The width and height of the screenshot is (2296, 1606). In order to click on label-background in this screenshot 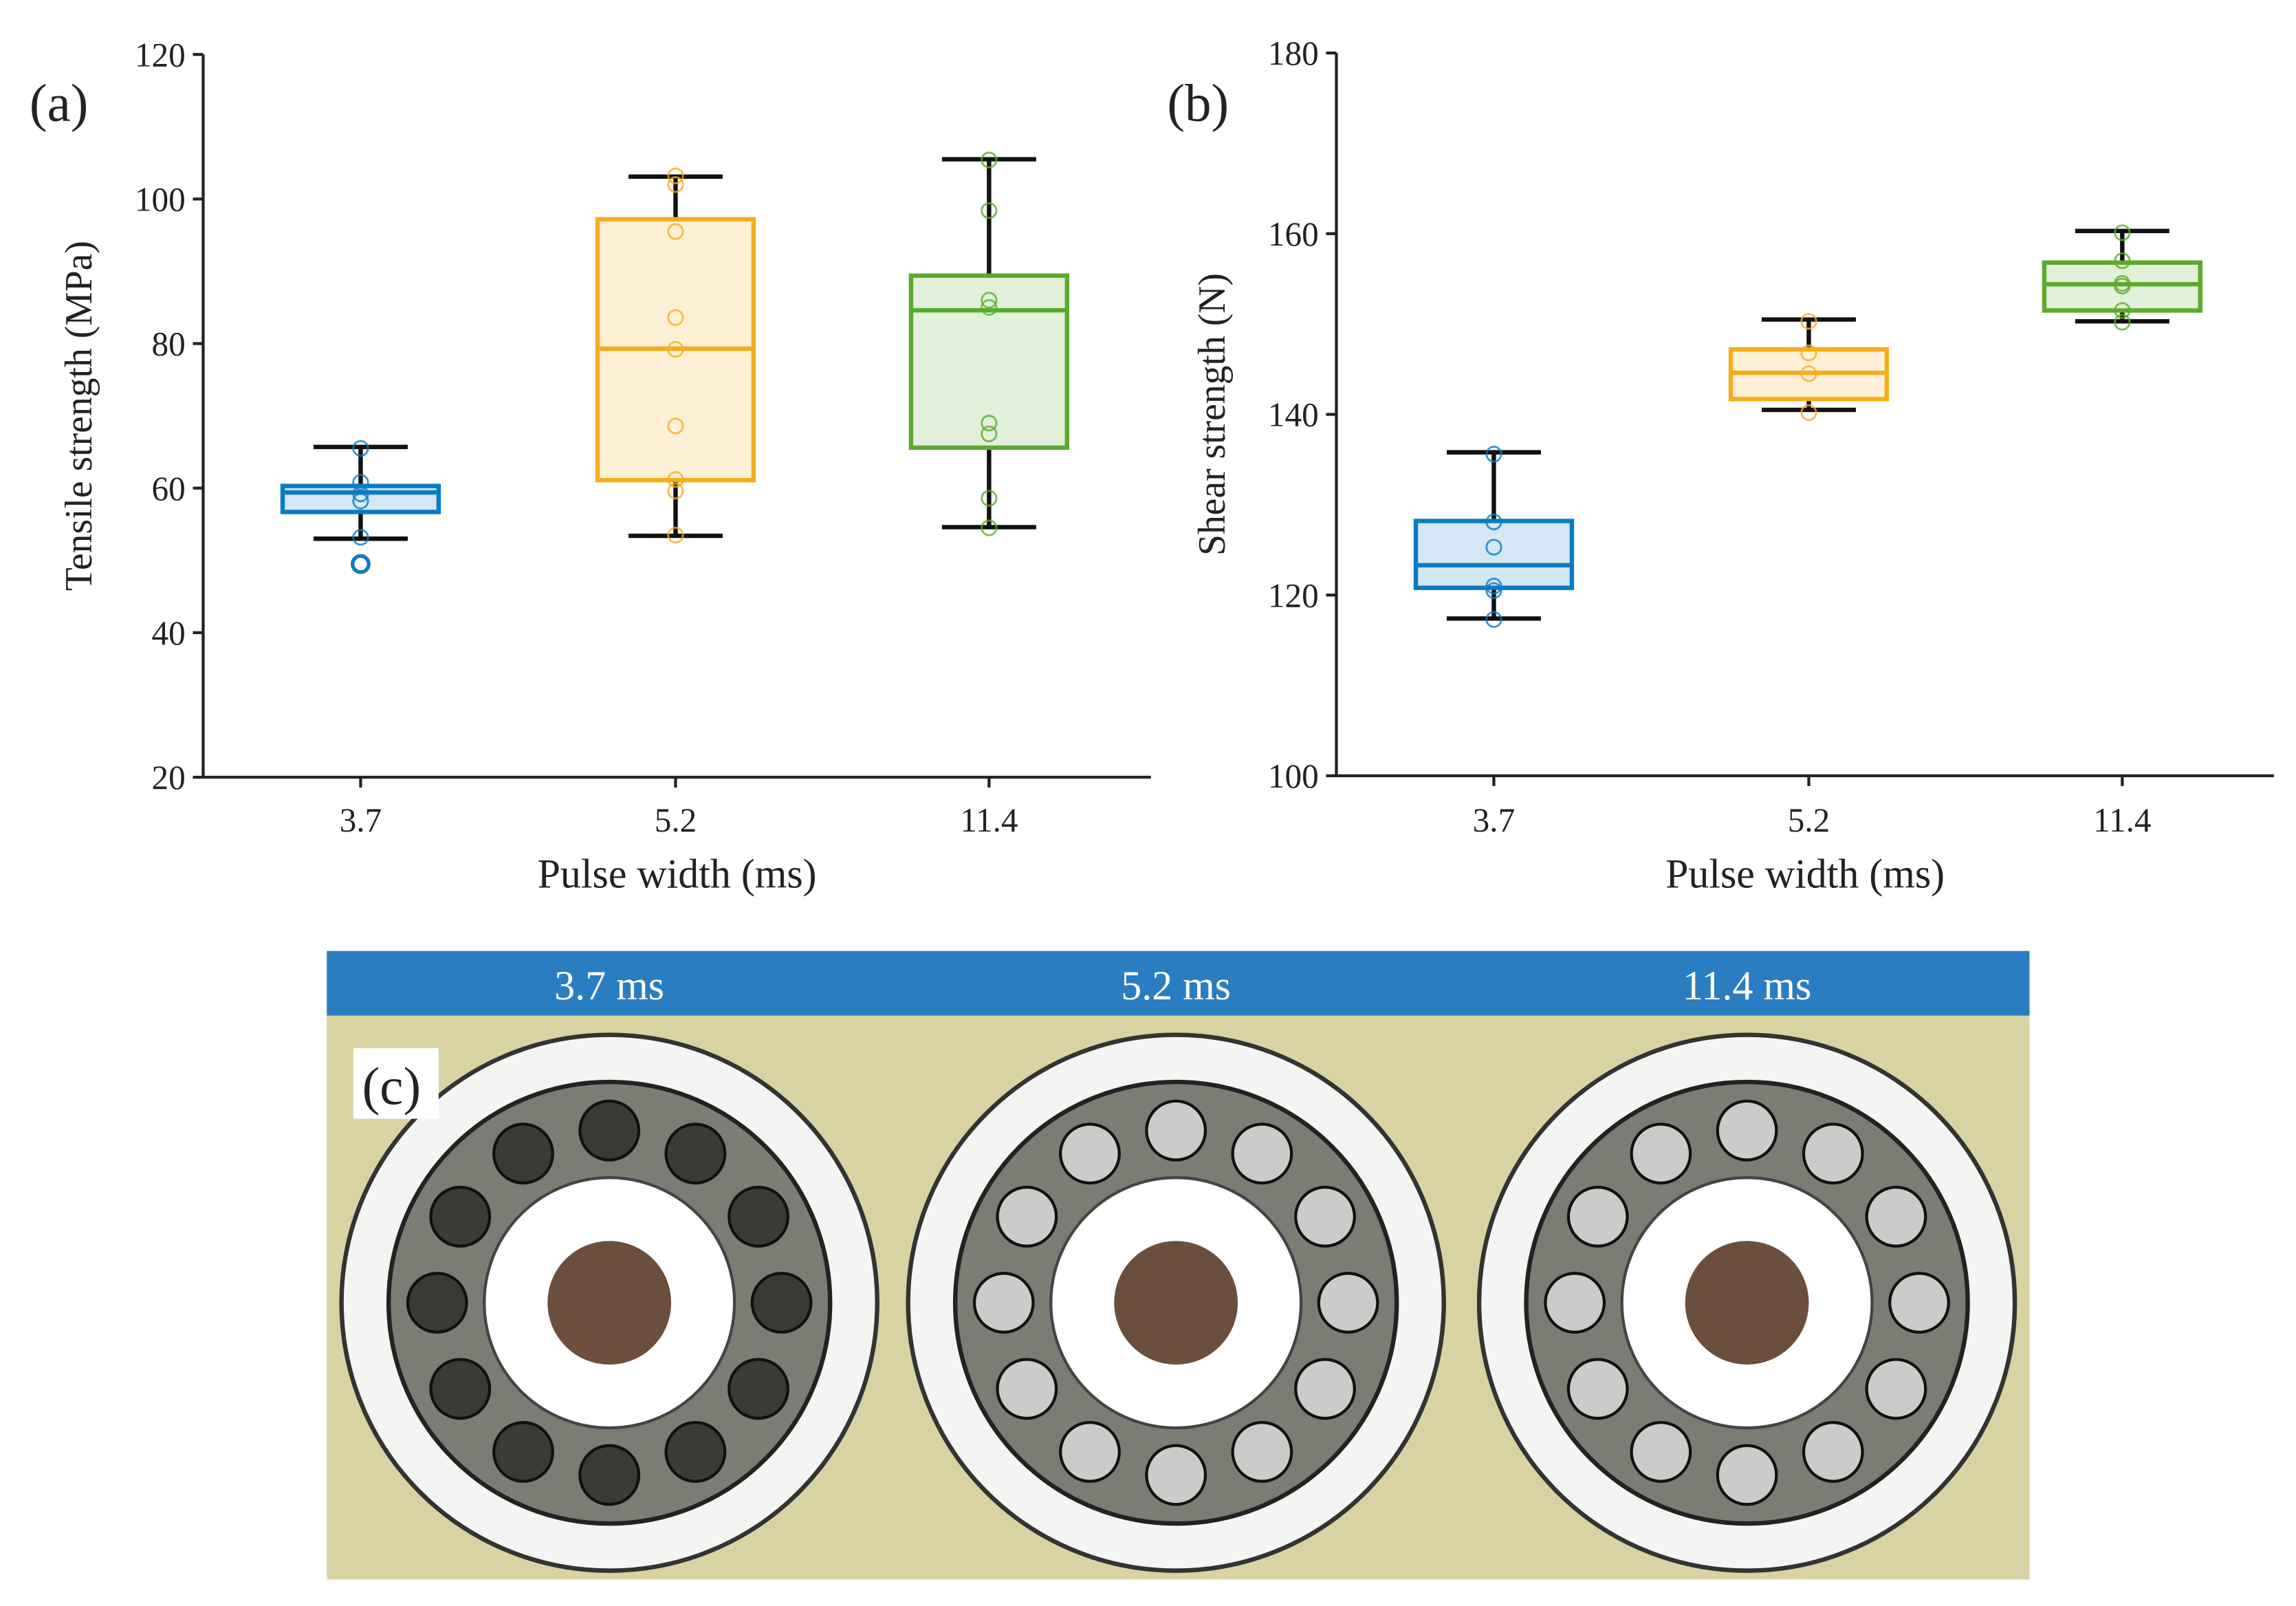, I will do `click(396, 1083)`.